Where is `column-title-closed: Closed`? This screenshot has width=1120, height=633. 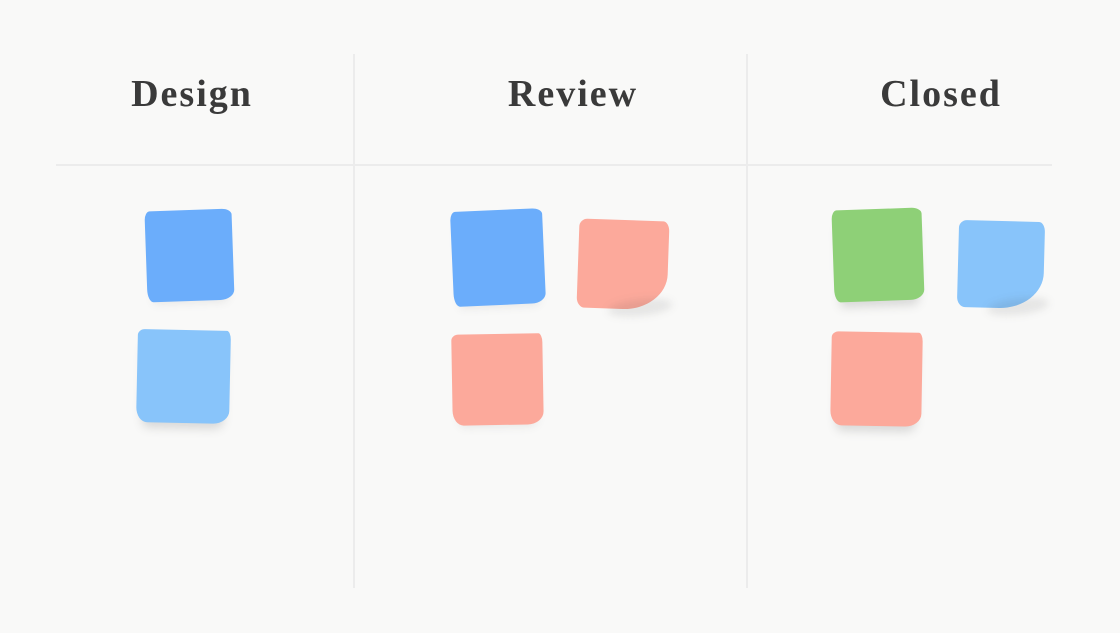 column-title-closed: Closed is located at coordinates (941, 94).